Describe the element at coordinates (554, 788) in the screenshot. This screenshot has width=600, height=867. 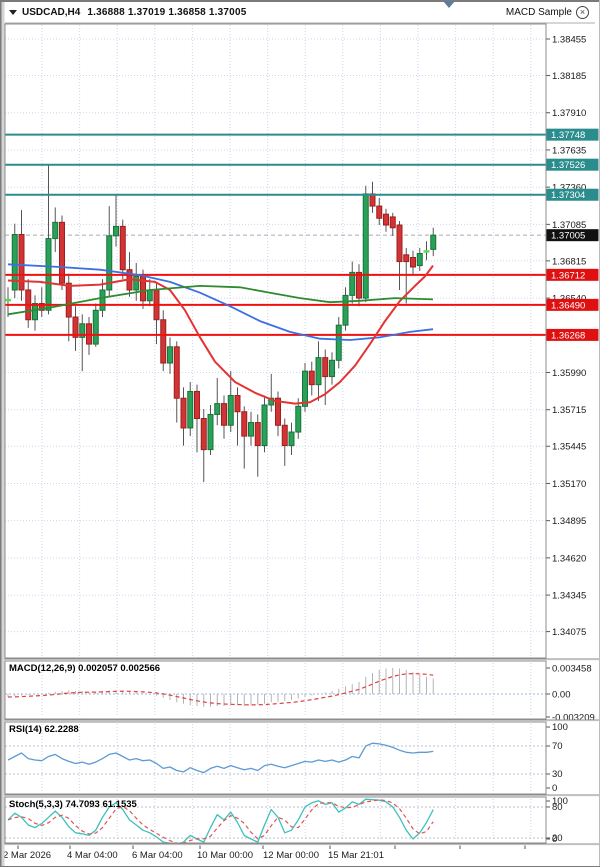
I see `rsi-axis-label: 0` at that location.